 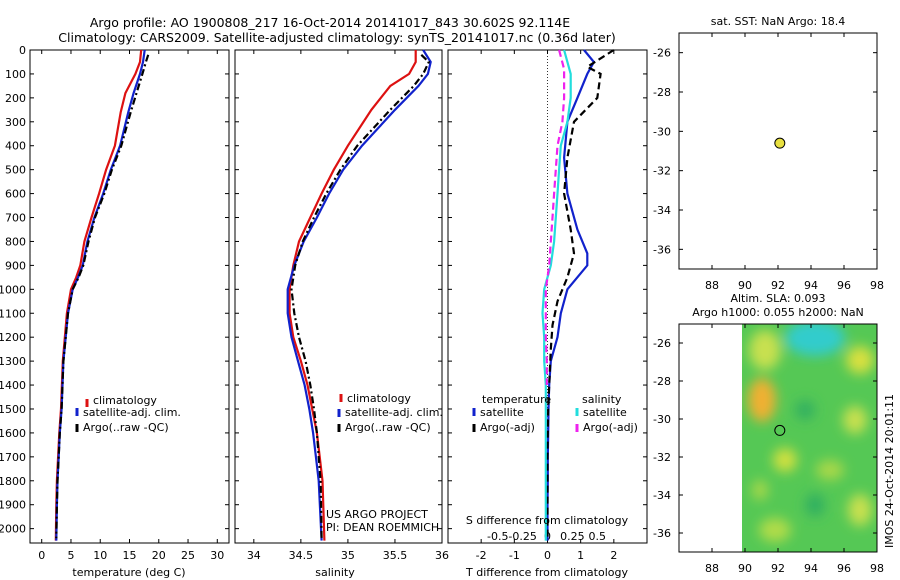 I want to click on sla-heatmap, so click(x=809, y=438).